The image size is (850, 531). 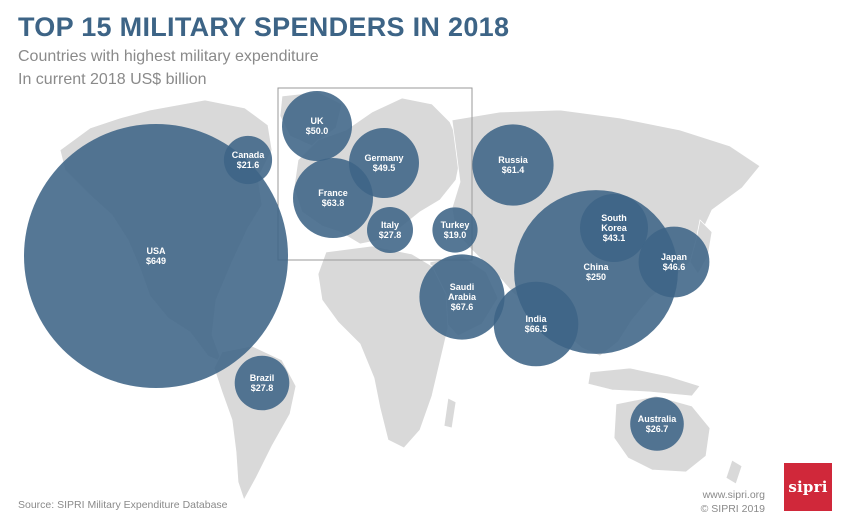 I want to click on copyright-note: © SIPRI 2019, so click(x=732, y=509).